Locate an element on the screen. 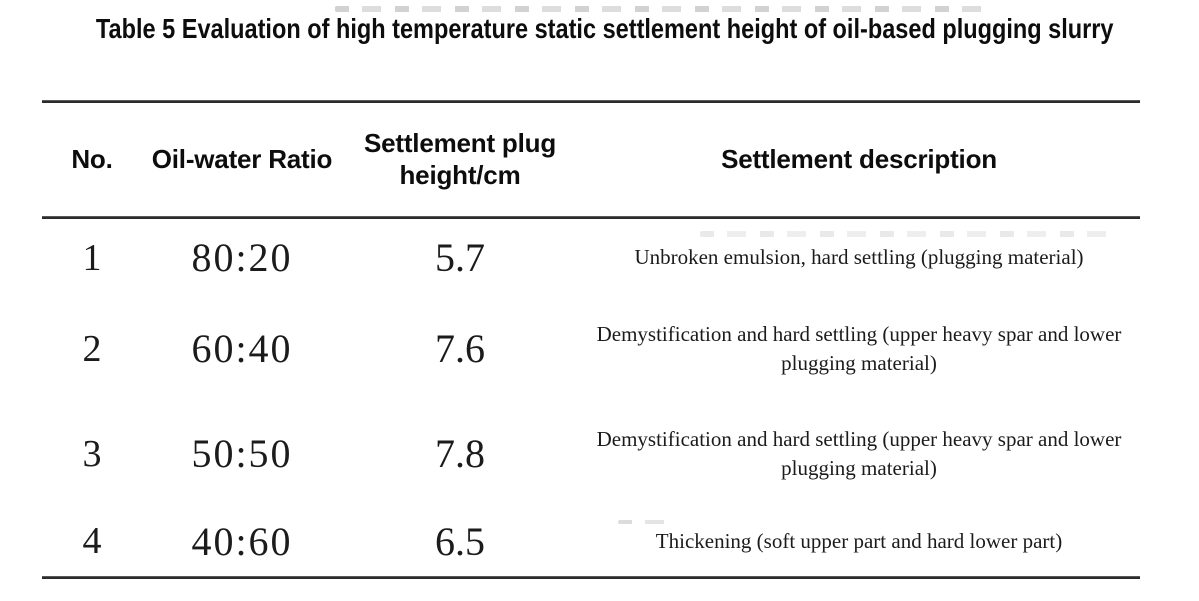 The image size is (1199, 601). cell-settlement-plug-height: 5.7 is located at coordinates (460, 257).